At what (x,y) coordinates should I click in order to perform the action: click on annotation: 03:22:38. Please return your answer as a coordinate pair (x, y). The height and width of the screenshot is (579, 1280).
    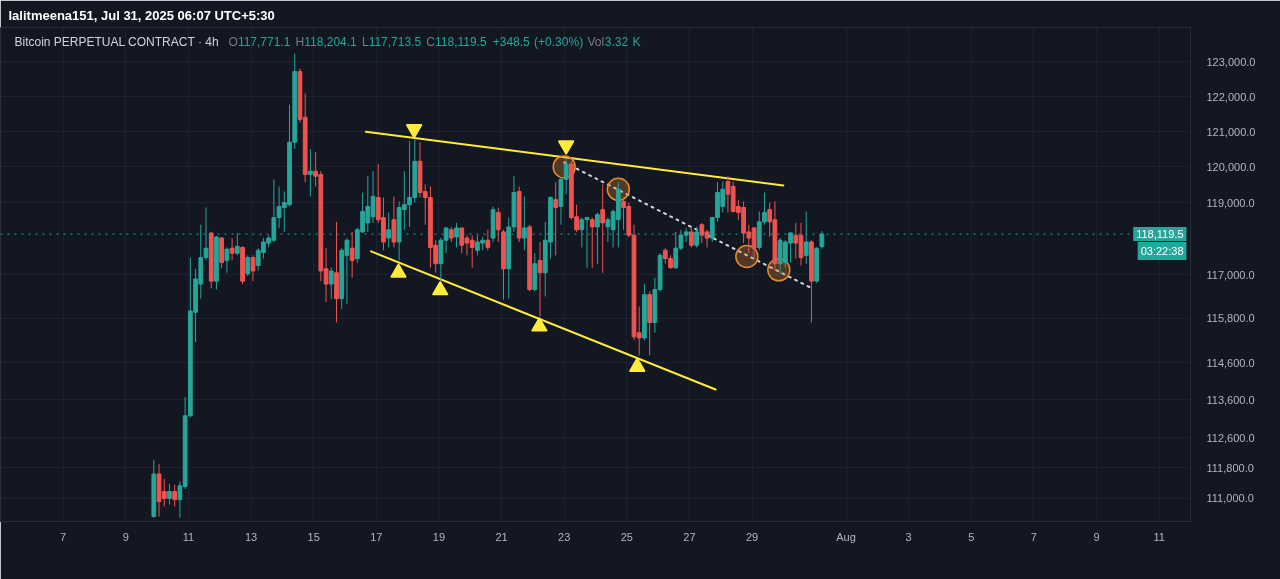
    Looking at the image, I should click on (1162, 251).